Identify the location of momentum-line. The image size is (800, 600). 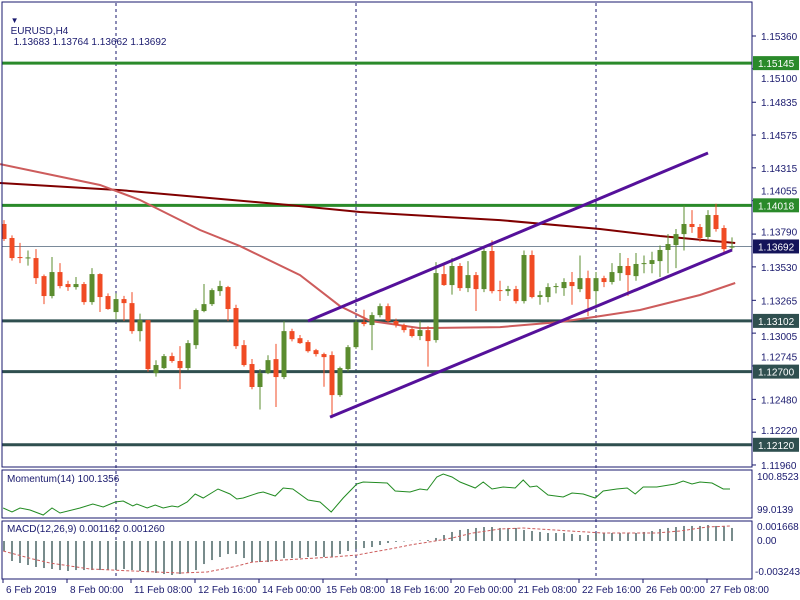
(366, 494).